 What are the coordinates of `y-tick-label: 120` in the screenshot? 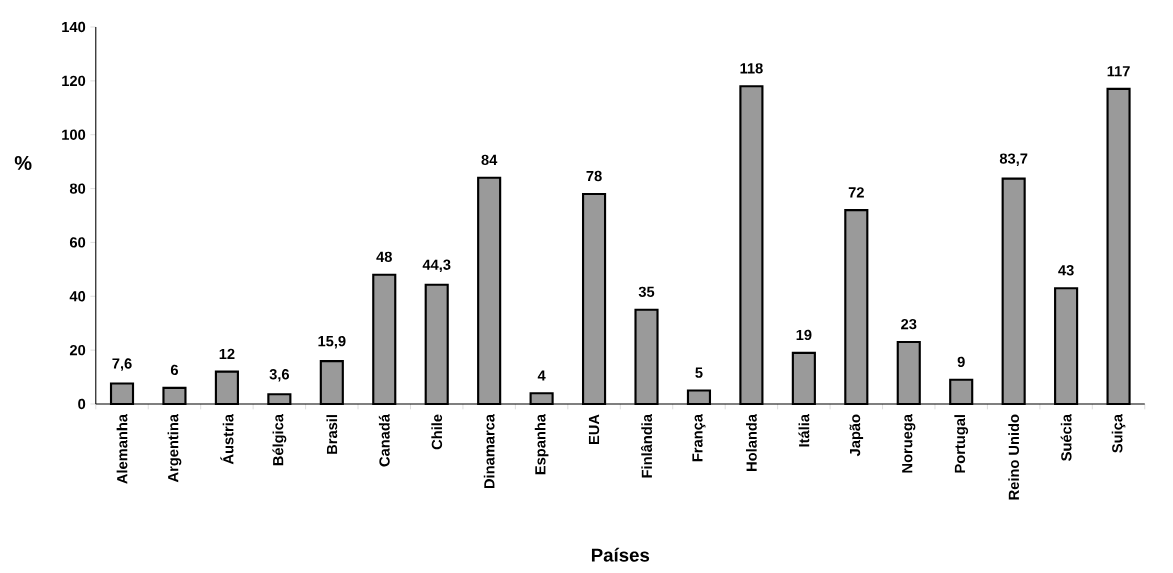 It's located at (74, 81).